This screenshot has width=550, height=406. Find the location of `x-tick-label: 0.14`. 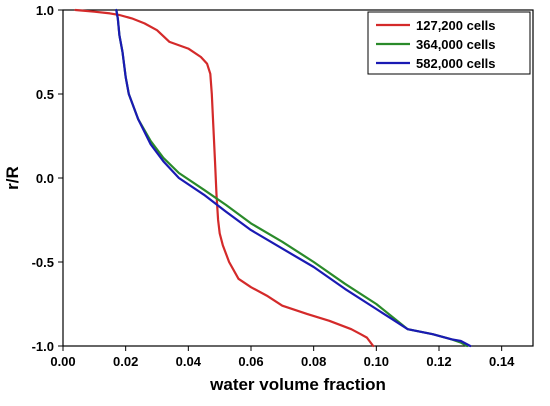

x-tick-label: 0.14 is located at coordinates (502, 361).